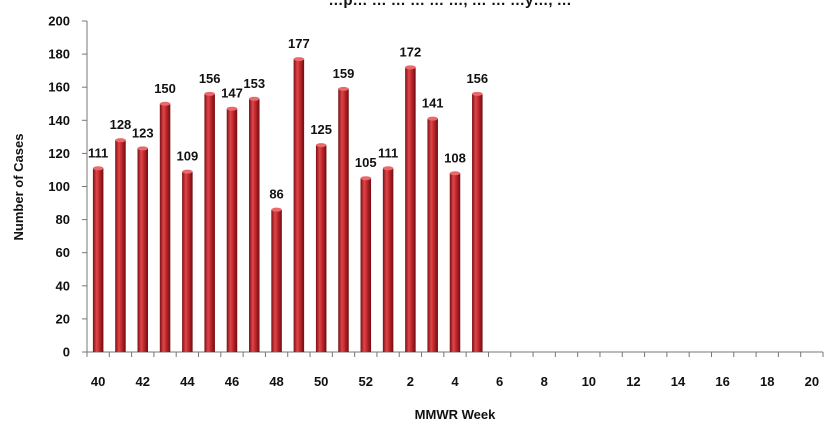  I want to click on data-label: 141, so click(433, 103).